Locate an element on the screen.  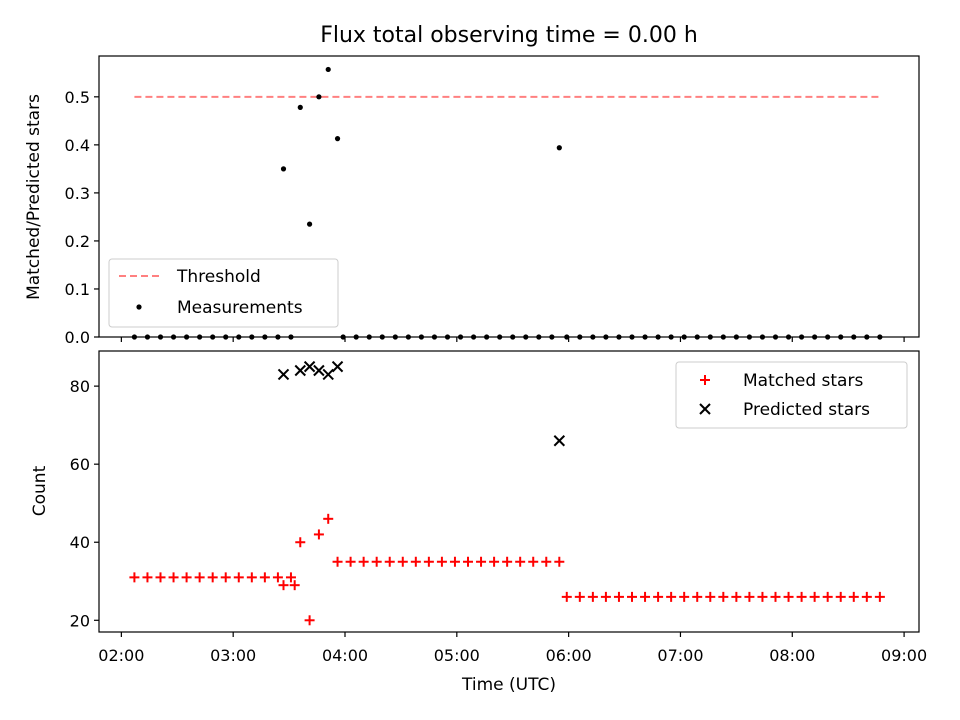
top-y-tick-label: 0.5 is located at coordinates (77, 97).